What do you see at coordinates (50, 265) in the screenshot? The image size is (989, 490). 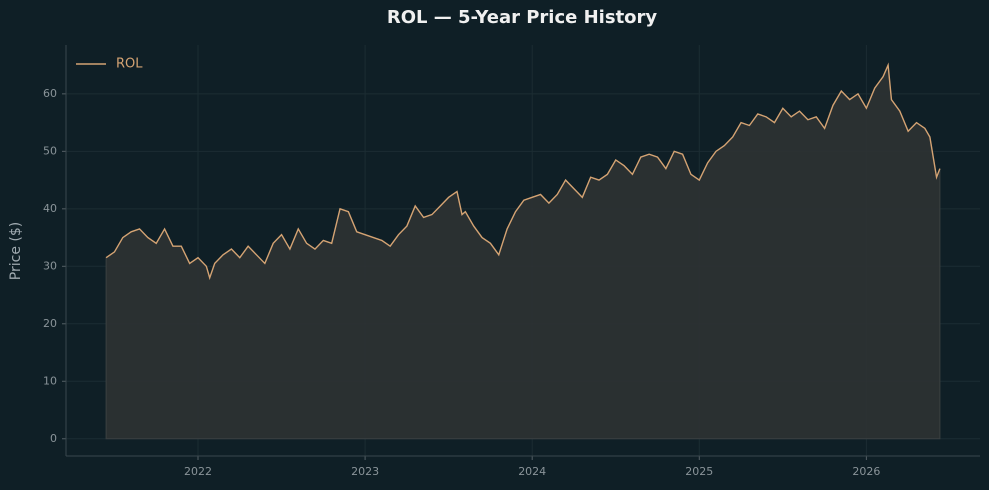 I see `y-tick-label: 30` at bounding box center [50, 265].